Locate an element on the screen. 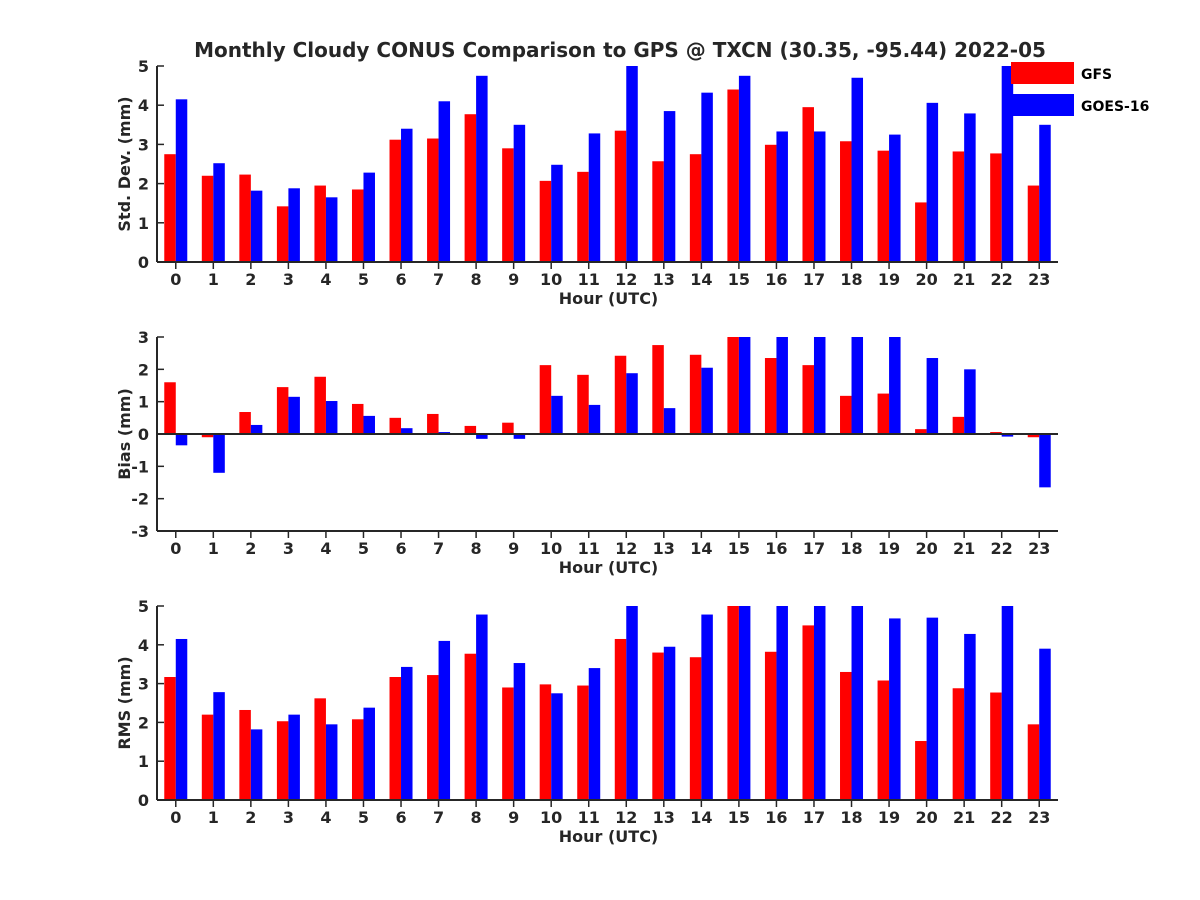 The height and width of the screenshot is (900, 1200). legend: GFS GOES-16 is located at coordinates (1080, 89).